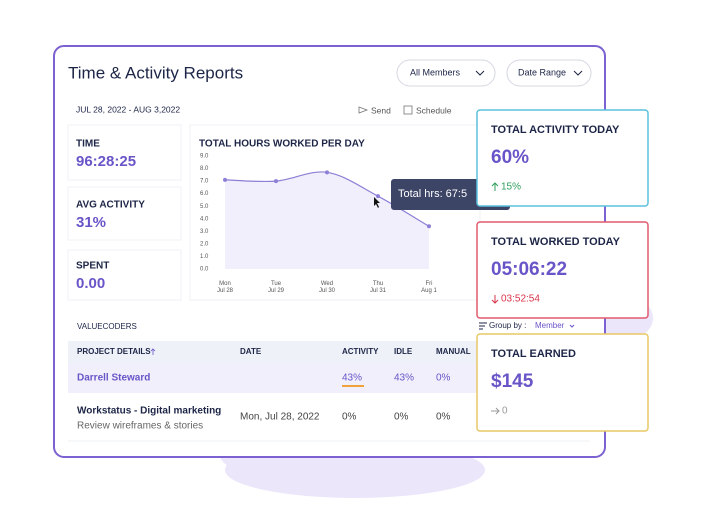 The image size is (702, 523). What do you see at coordinates (520, 299) in the screenshot?
I see `card-change: 03:52:54` at bounding box center [520, 299].